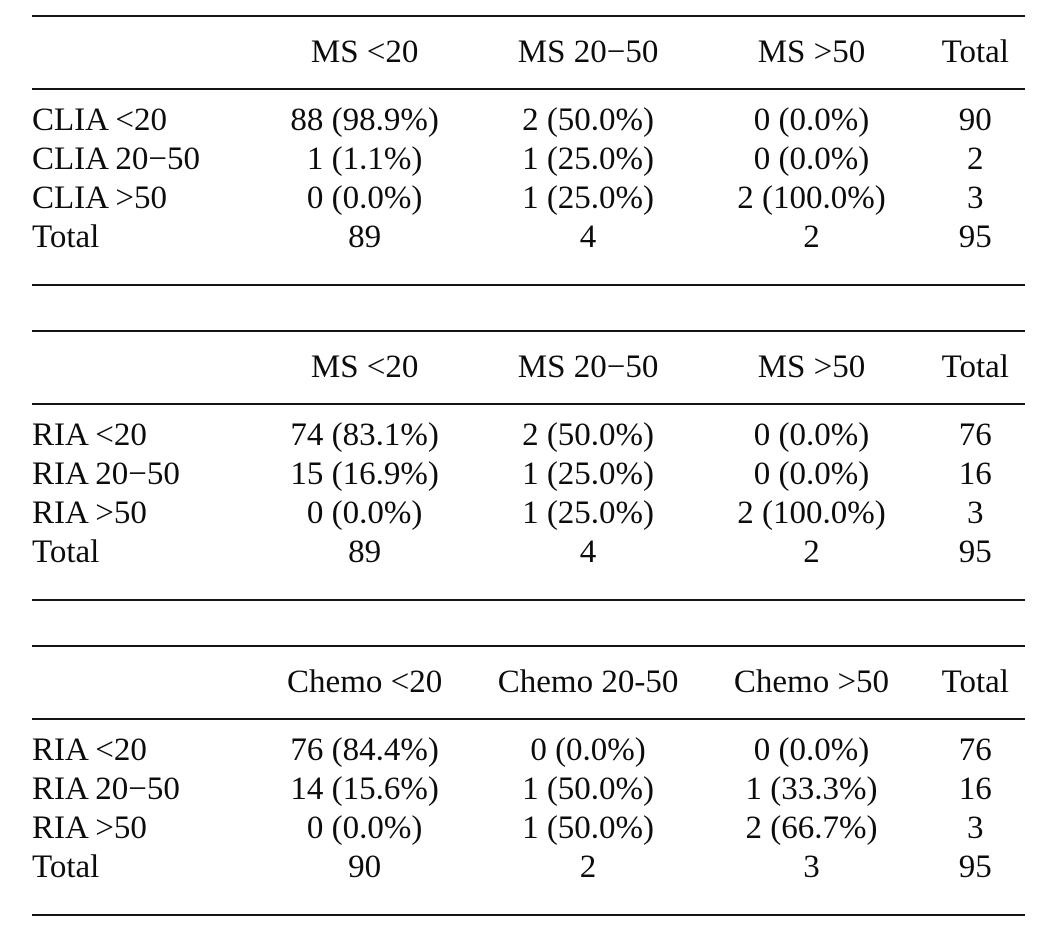 This screenshot has width=1059, height=940. Describe the element at coordinates (811, 682) in the screenshot. I see `column-header: Chemo >50` at that location.